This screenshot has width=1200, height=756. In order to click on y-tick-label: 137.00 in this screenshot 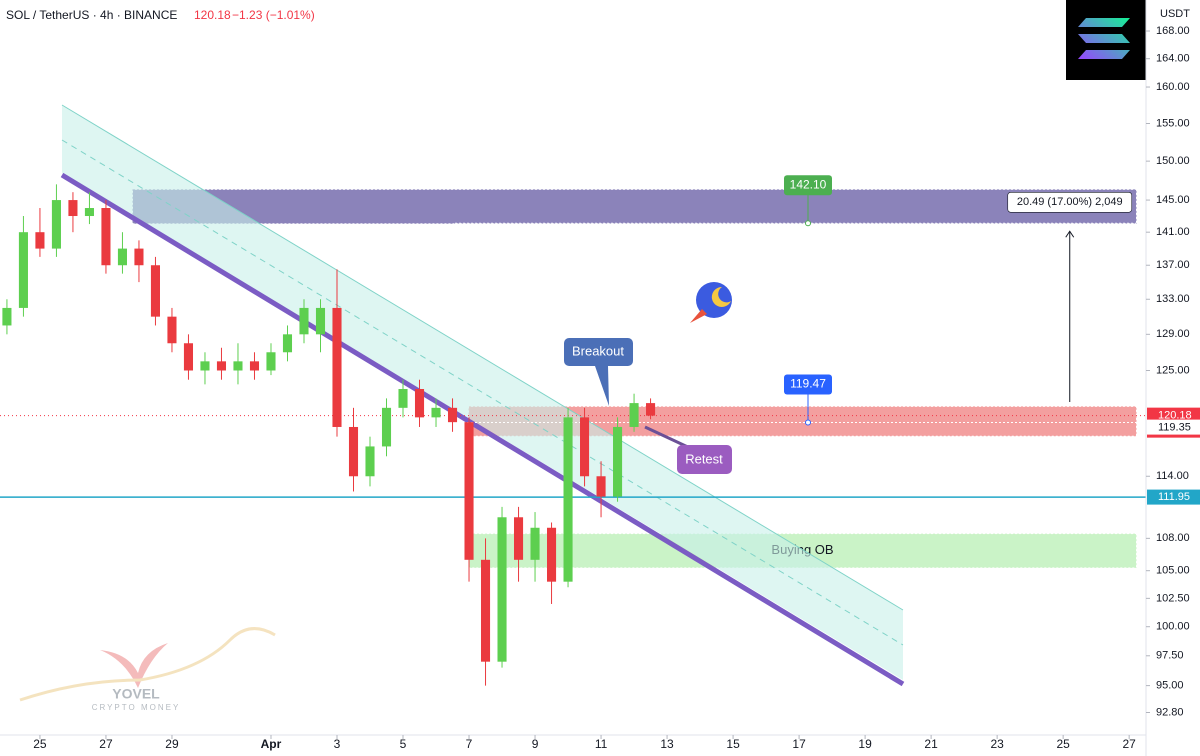, I will do `click(1173, 265)`.